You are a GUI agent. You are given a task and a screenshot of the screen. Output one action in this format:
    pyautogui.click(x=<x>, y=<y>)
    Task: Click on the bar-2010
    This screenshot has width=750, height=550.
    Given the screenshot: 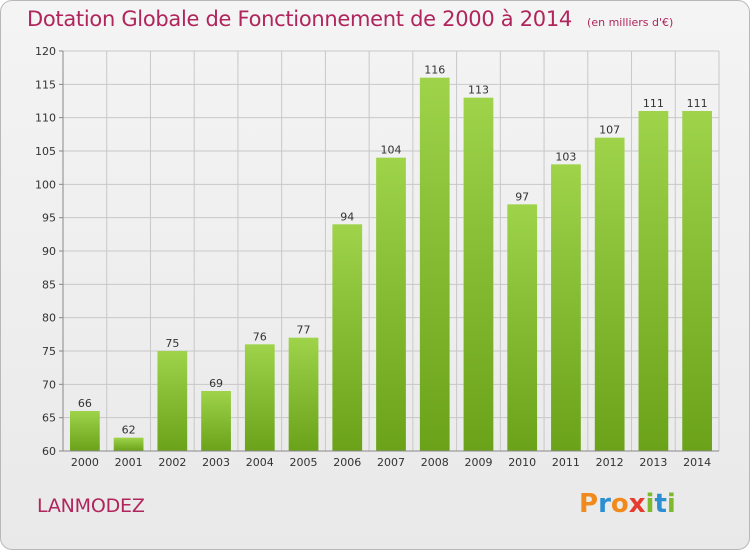 What is the action you would take?
    pyautogui.click(x=522, y=327)
    